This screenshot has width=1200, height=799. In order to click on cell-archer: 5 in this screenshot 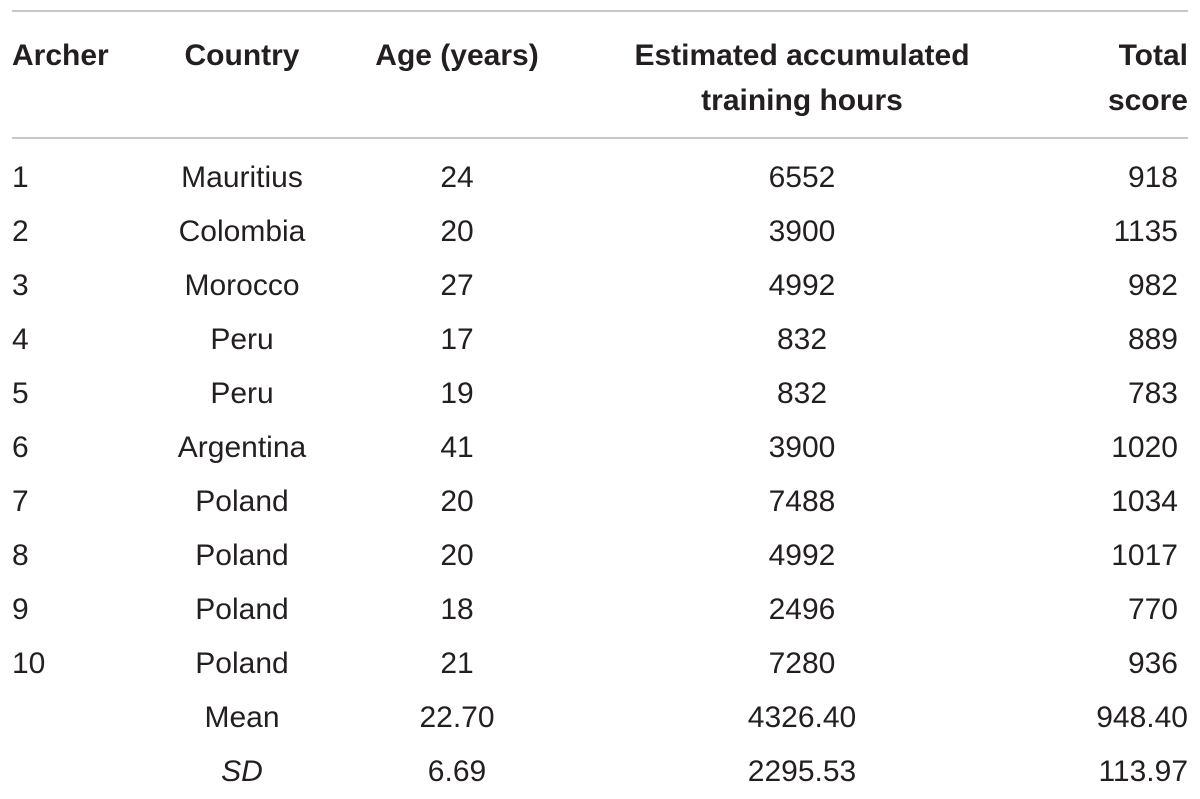, I will do `click(20, 393)`.